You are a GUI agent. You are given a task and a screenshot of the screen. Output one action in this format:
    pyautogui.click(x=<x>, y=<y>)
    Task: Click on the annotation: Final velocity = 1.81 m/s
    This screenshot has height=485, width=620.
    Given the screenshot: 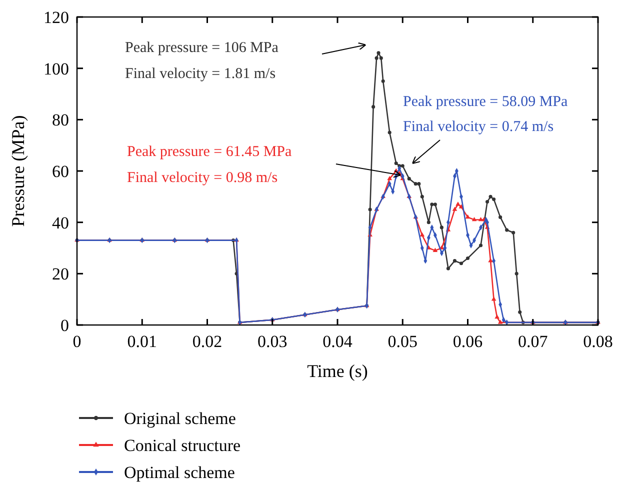 What is the action you would take?
    pyautogui.click(x=200, y=74)
    